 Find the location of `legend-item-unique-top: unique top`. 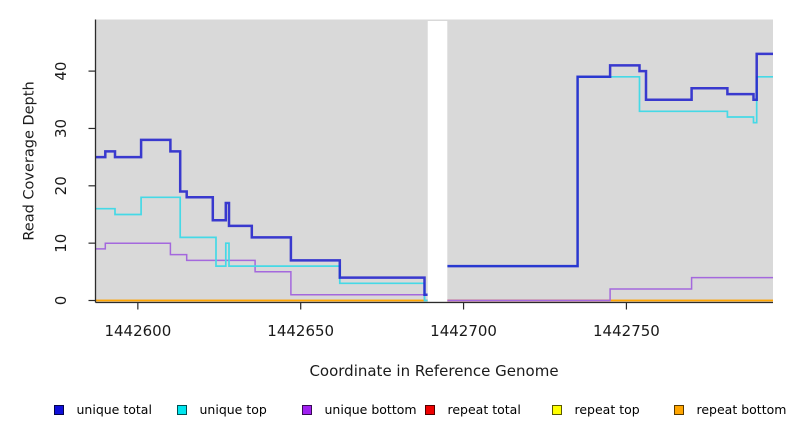

legend-item-unique-top: unique top is located at coordinates (222, 409).